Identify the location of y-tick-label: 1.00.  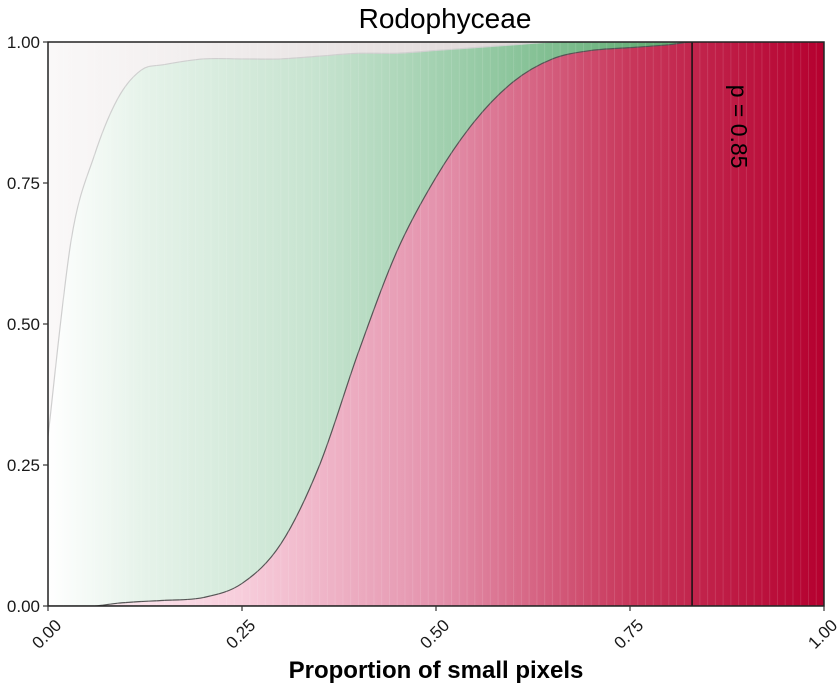
(23, 42).